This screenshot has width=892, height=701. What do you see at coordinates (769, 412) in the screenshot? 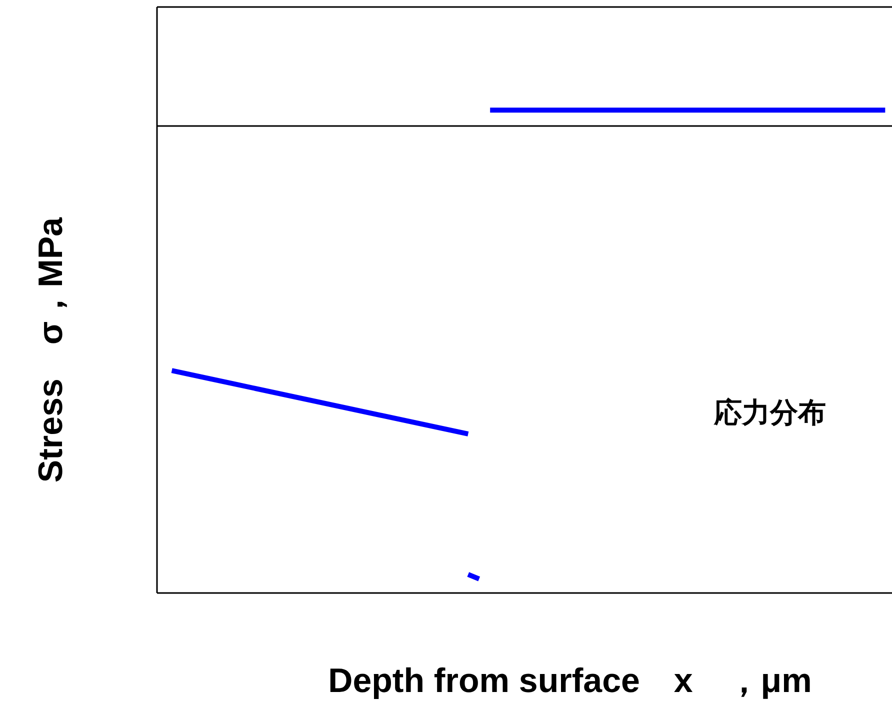
I see `annotation: 応力分布` at bounding box center [769, 412].